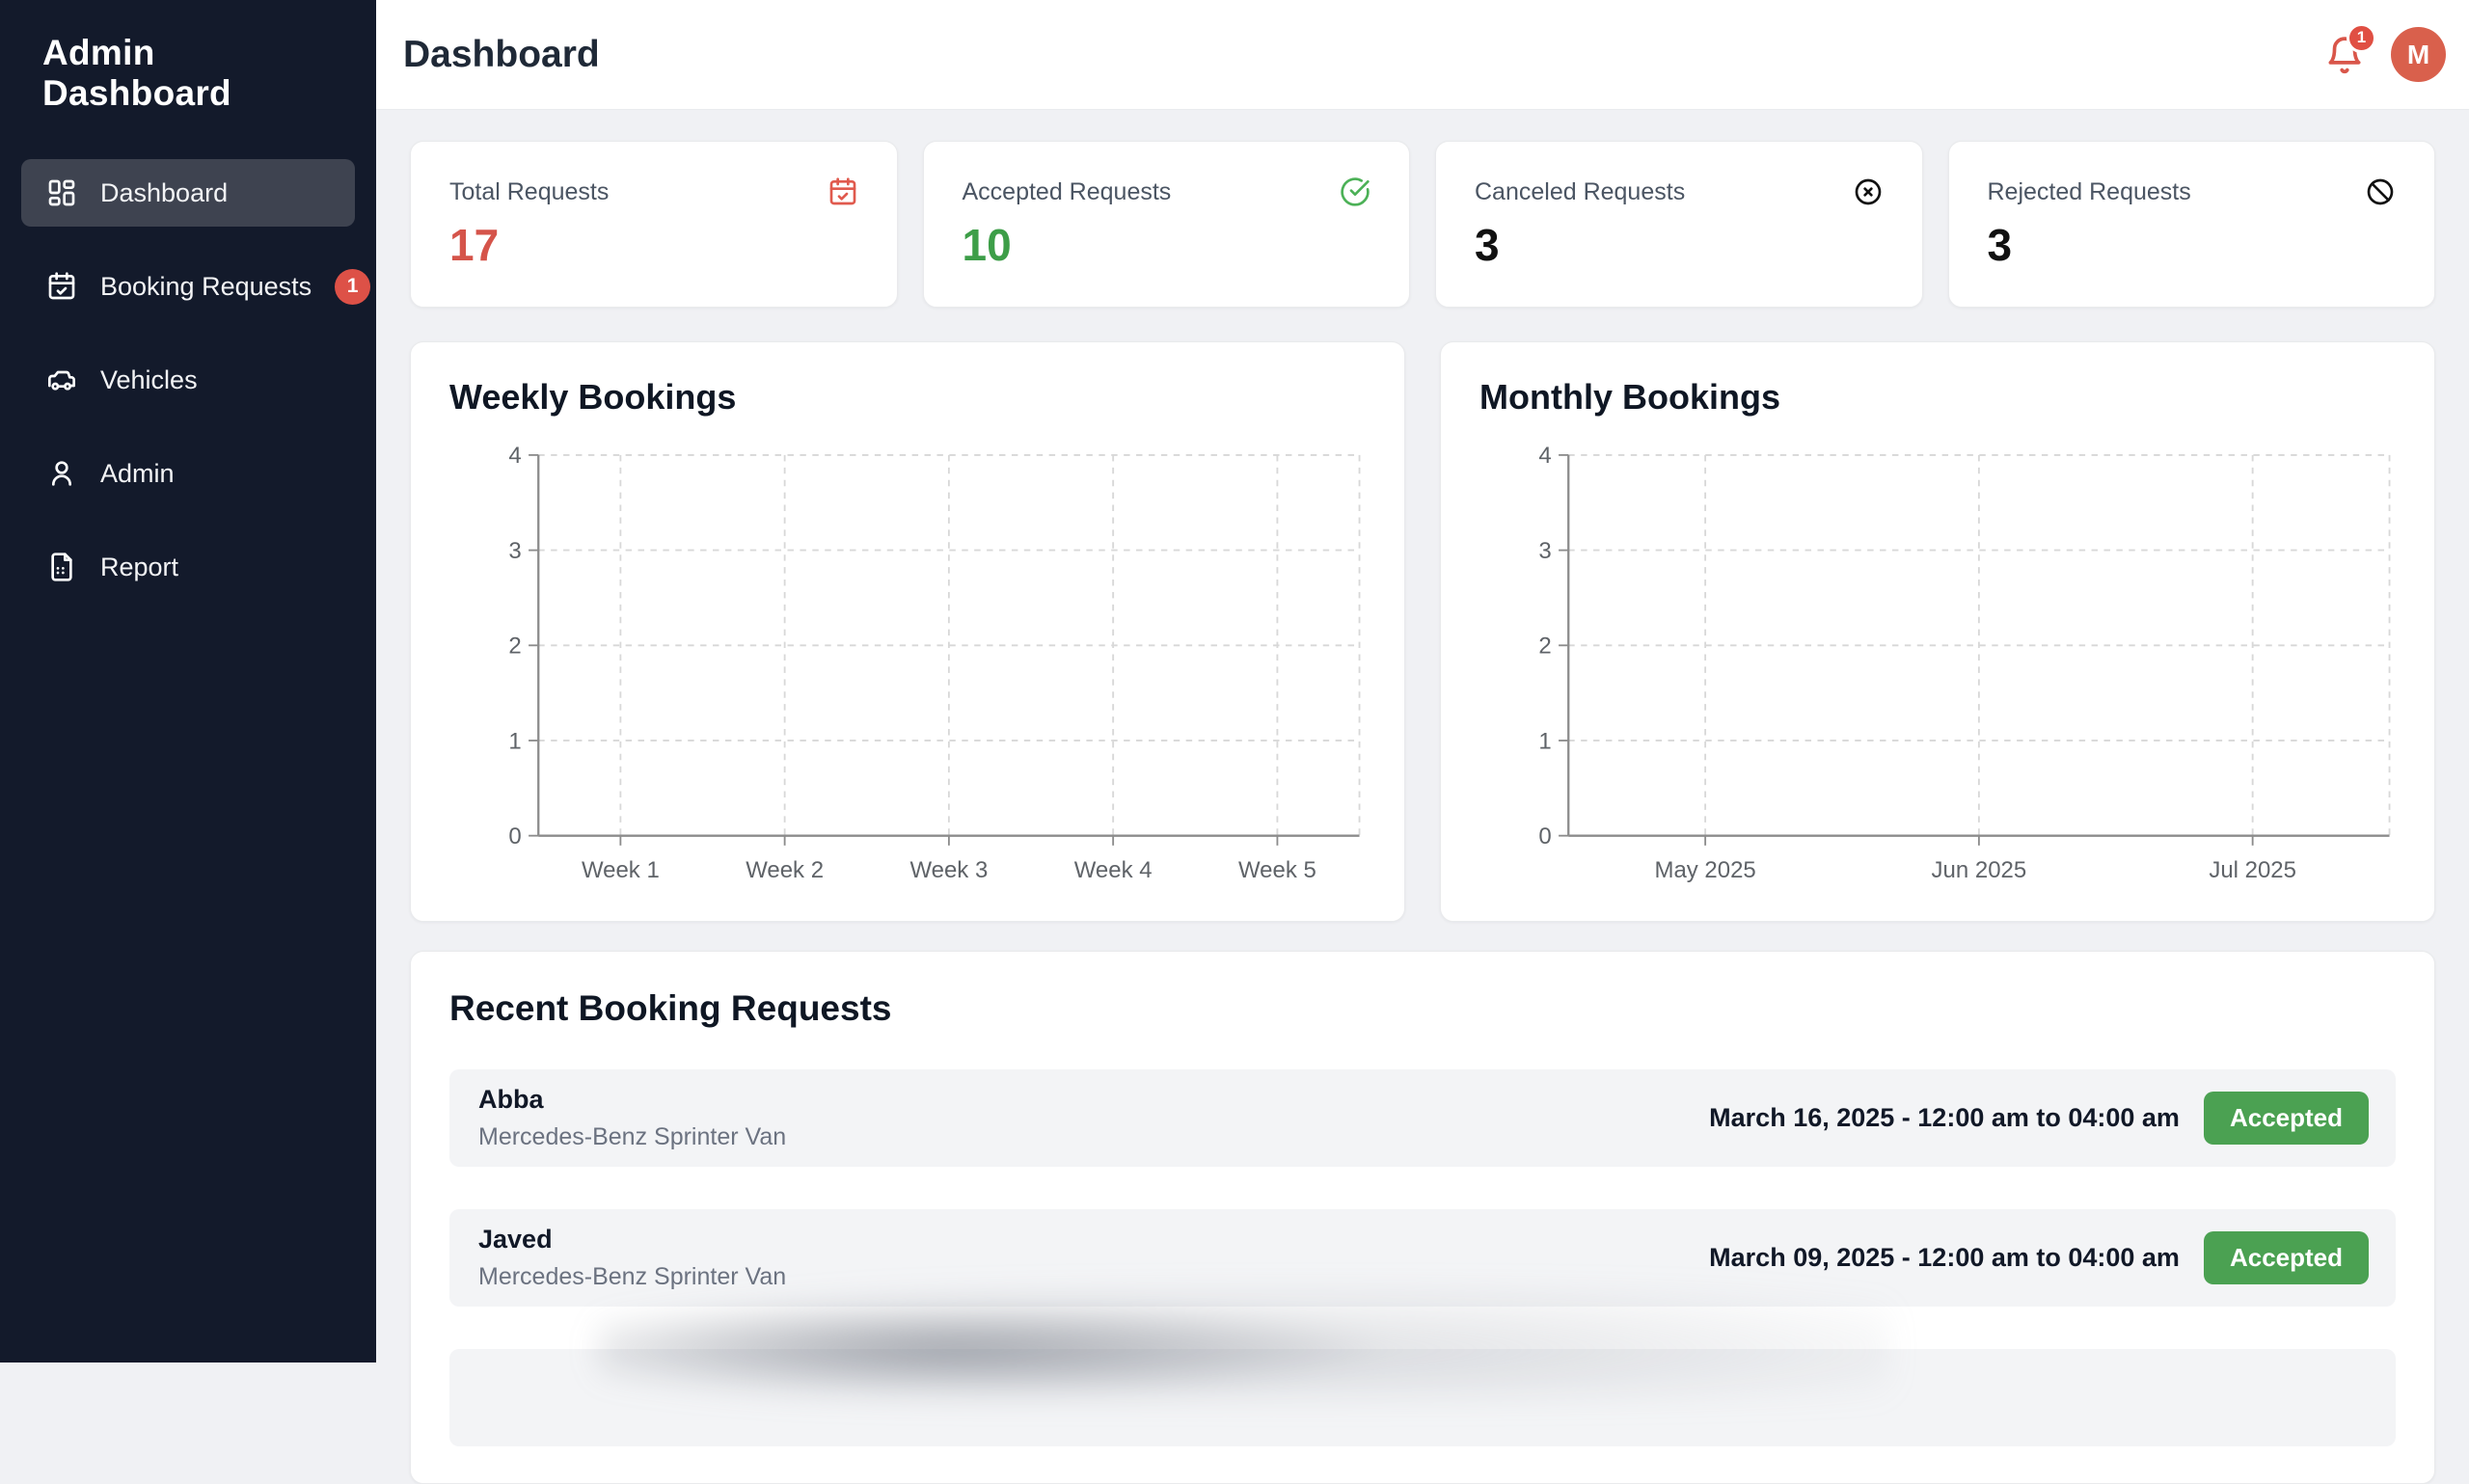  I want to click on sidebar-item-admin: Admin, so click(188, 473).